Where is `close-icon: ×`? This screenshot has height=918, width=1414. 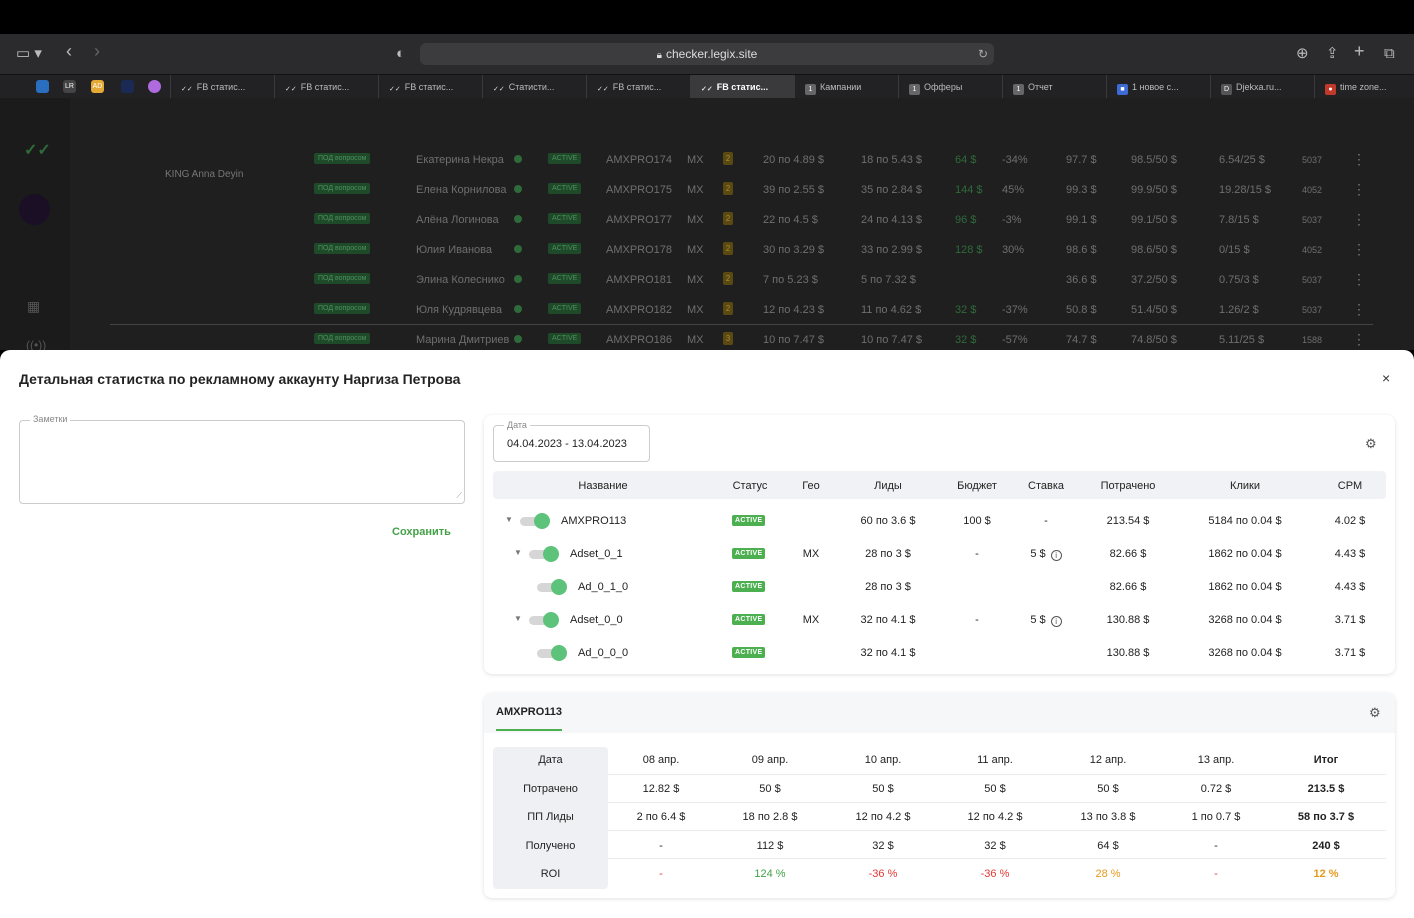 close-icon: × is located at coordinates (1386, 378).